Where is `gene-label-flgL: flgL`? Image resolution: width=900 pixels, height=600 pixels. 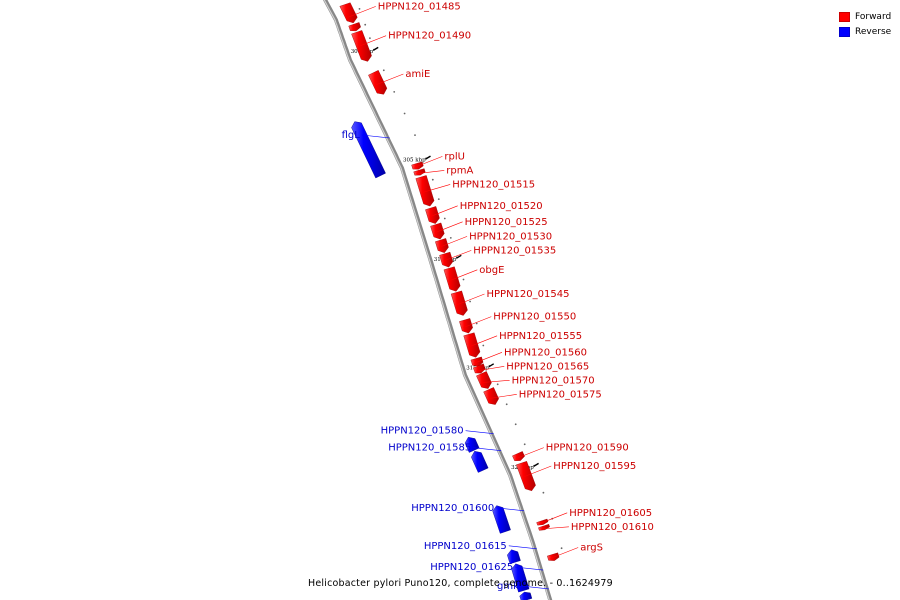 gene-label-flgL: flgL is located at coordinates (351, 135).